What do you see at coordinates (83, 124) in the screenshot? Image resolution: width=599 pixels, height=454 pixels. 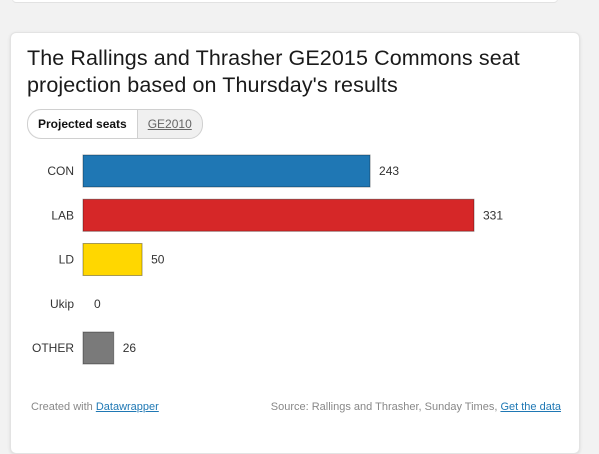 I see `tab-projected-seats: Projected seats` at bounding box center [83, 124].